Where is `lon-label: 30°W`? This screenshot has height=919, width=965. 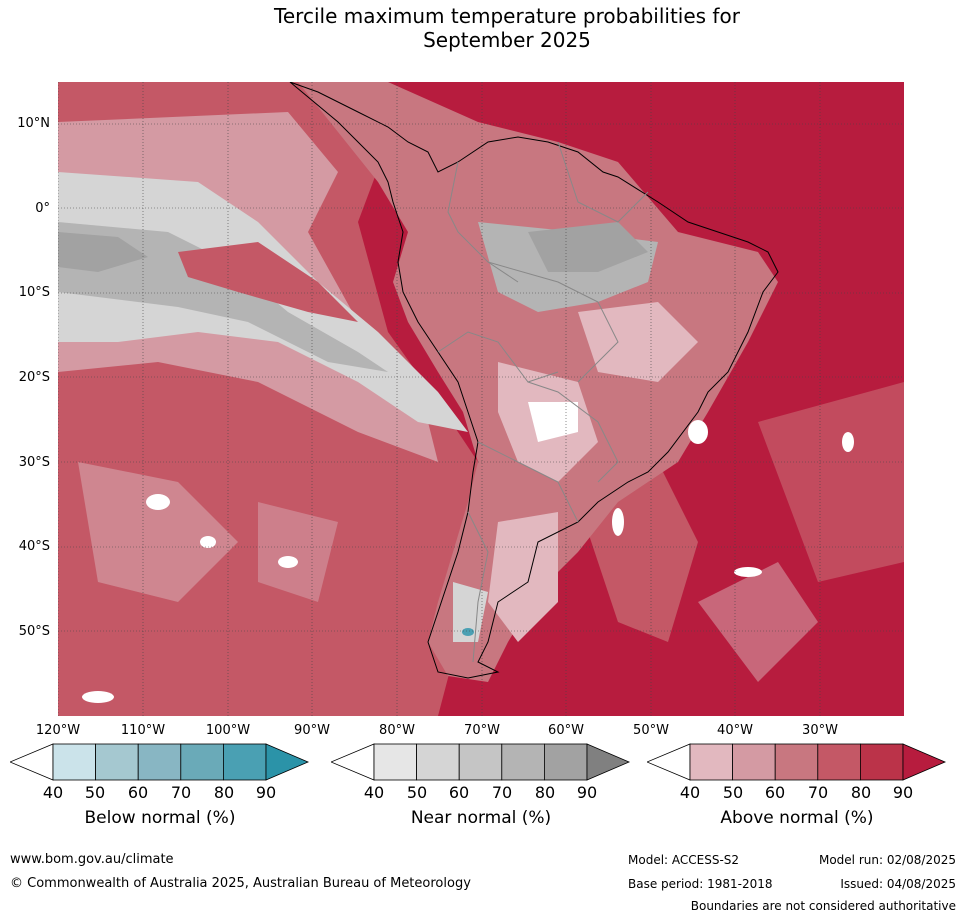 lon-label: 30°W is located at coordinates (820, 730).